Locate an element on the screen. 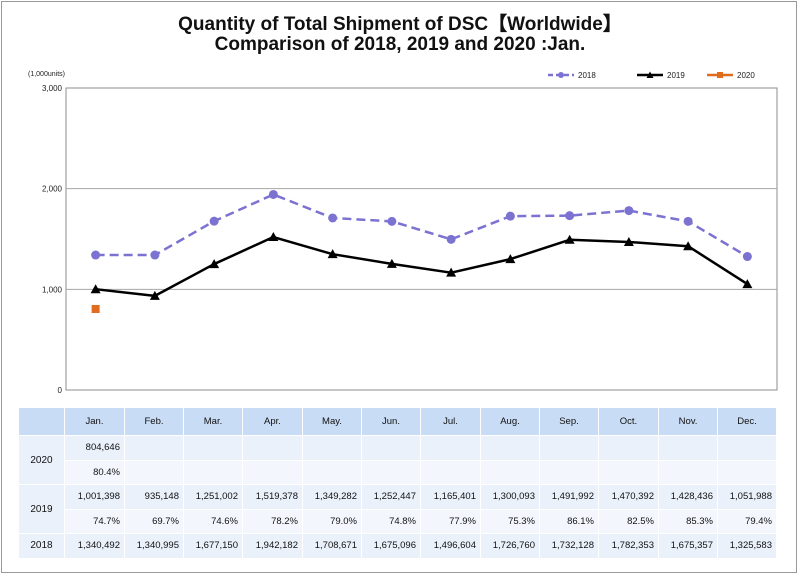 The width and height of the screenshot is (800, 576). table-month-header: Jan. is located at coordinates (94, 421).